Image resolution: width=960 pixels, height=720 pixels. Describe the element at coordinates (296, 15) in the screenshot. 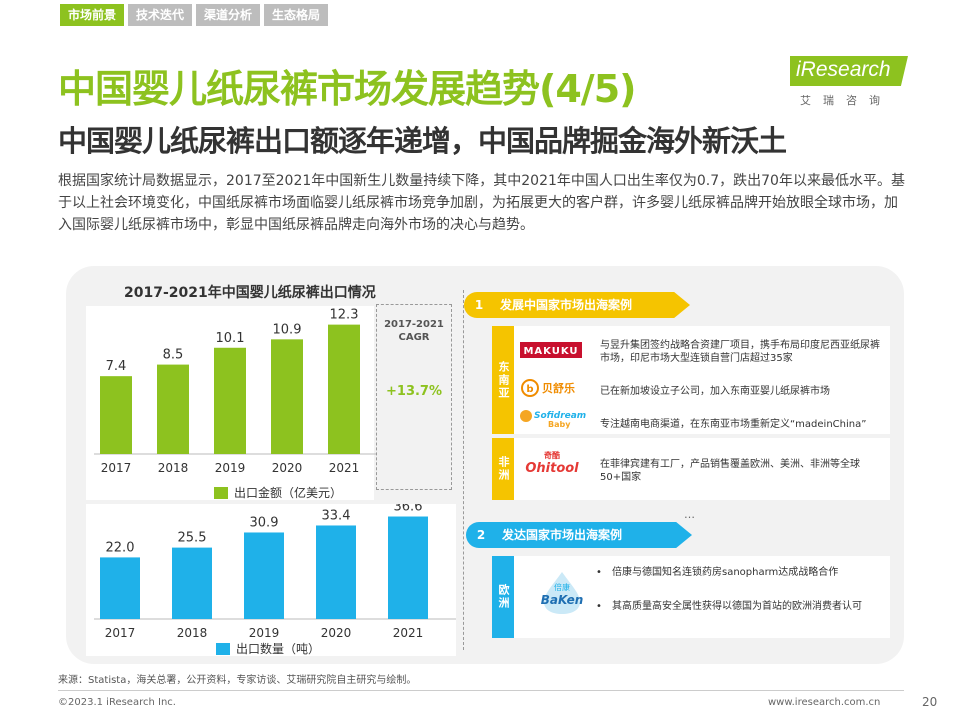

I see `tab-ecosystem: 生态格局` at that location.